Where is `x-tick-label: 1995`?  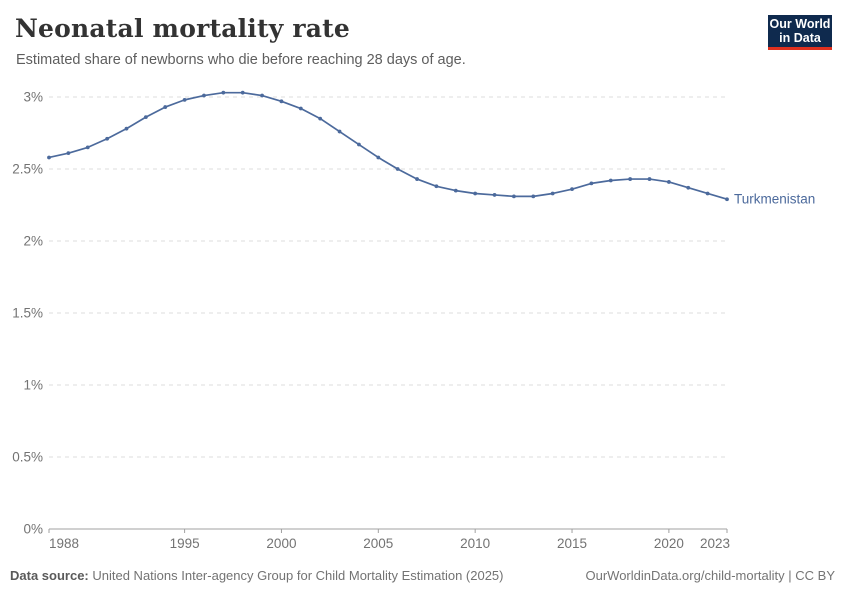 x-tick-label: 1995 is located at coordinates (185, 543).